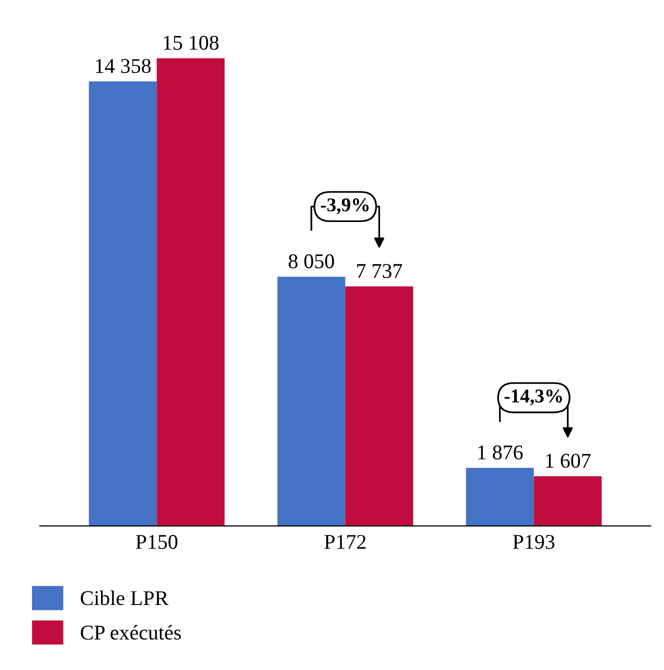  I want to click on data-label: 1 607, so click(568, 461).